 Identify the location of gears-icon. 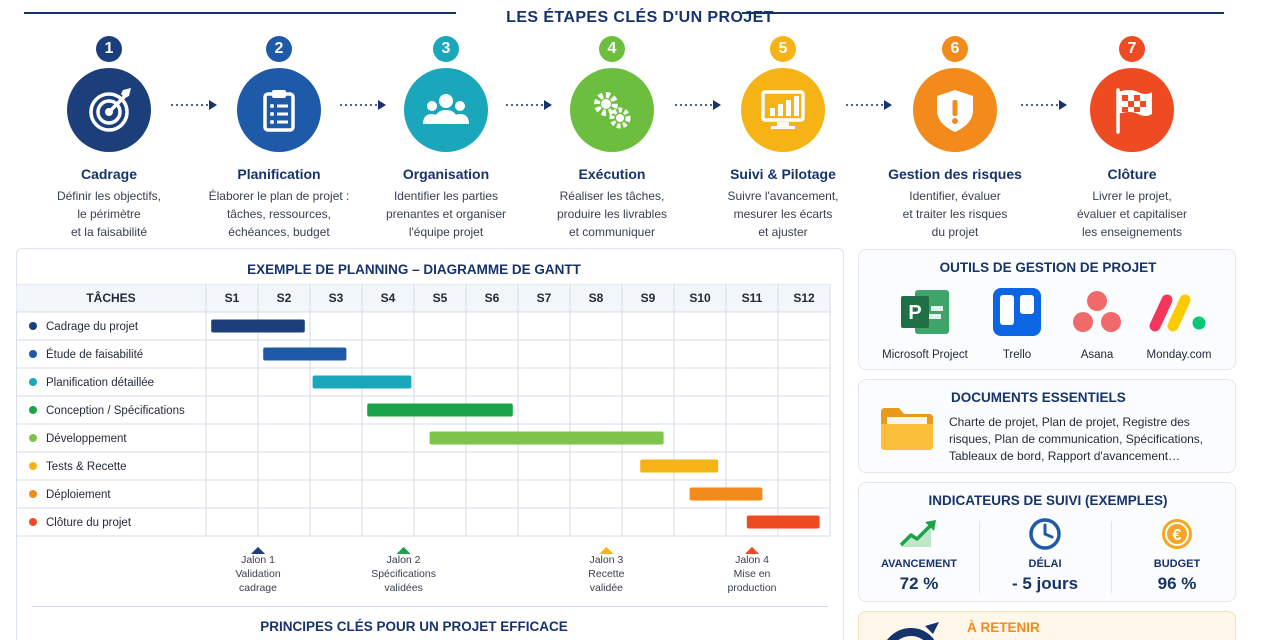
(612, 110).